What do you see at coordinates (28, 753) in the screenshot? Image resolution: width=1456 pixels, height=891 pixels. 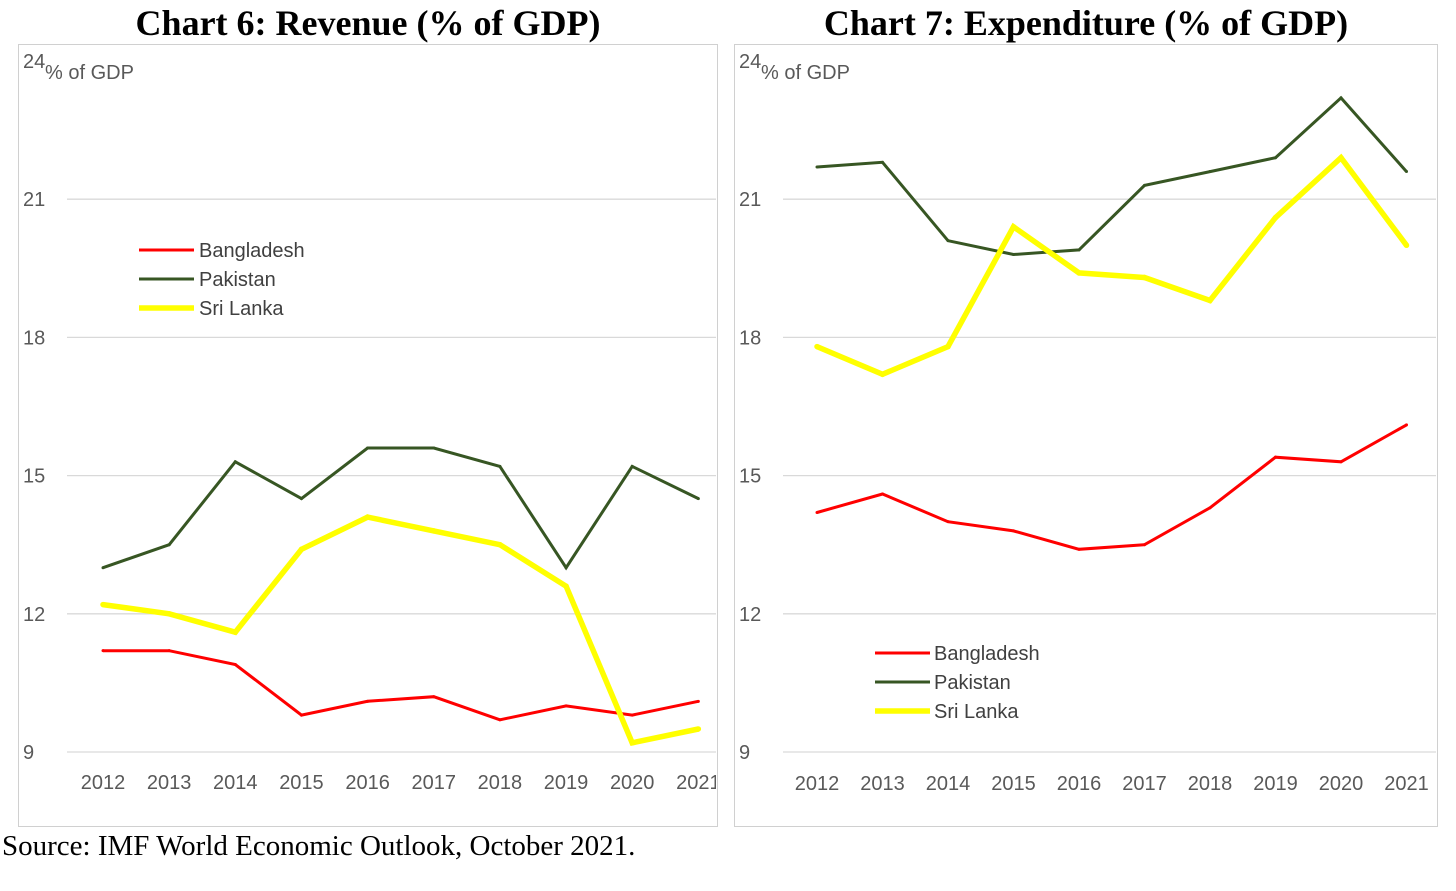 I see `y-tick-label: 9` at bounding box center [28, 753].